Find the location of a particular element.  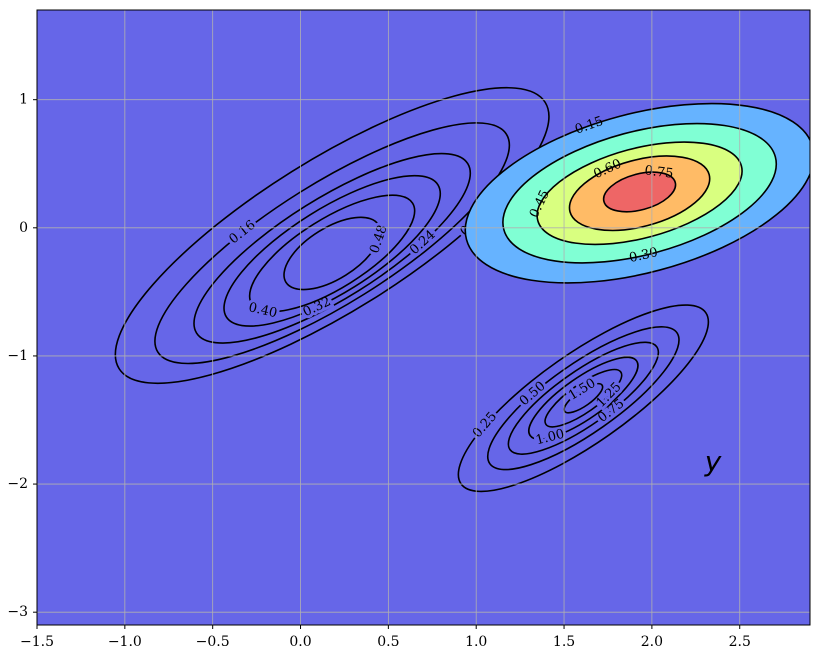

x-tick-label: 2.0 is located at coordinates (652, 642).